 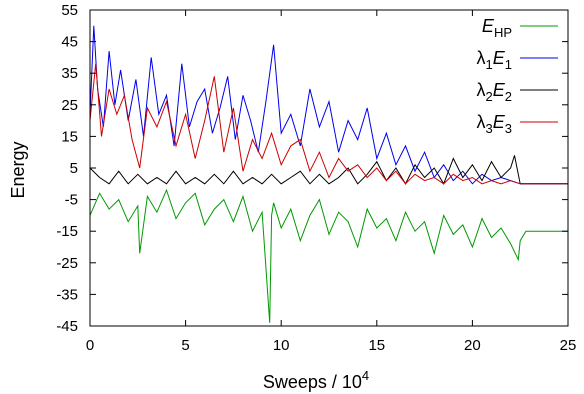 I want to click on y-tick-label: 5, so click(x=74, y=168).